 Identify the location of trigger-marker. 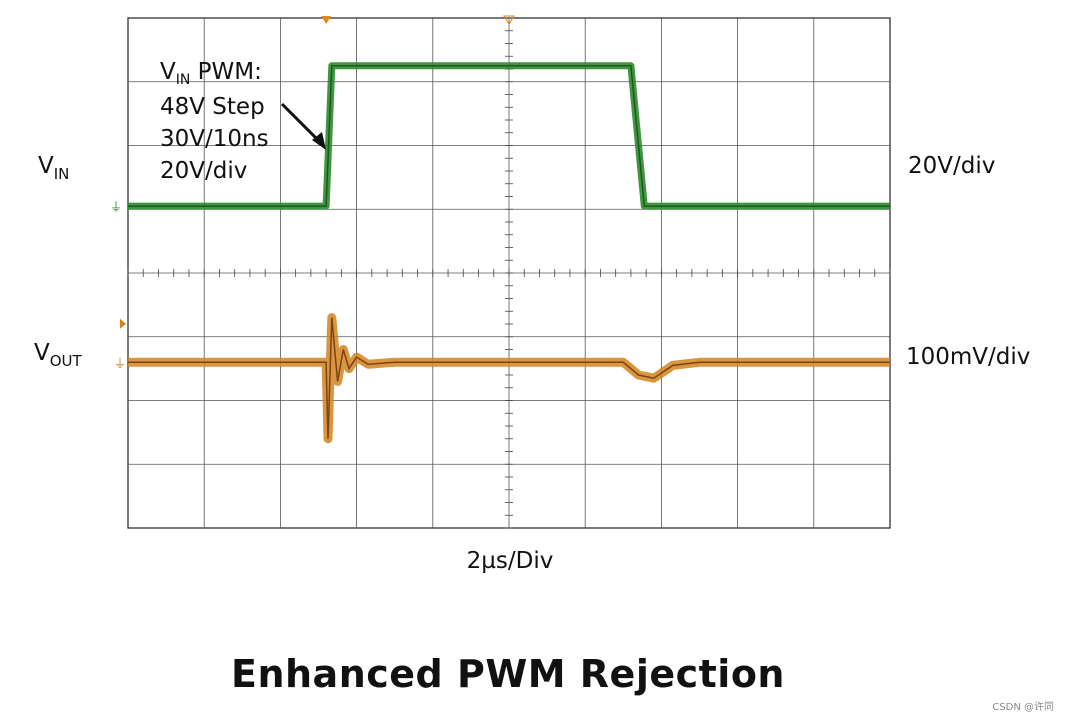
(326, 20).